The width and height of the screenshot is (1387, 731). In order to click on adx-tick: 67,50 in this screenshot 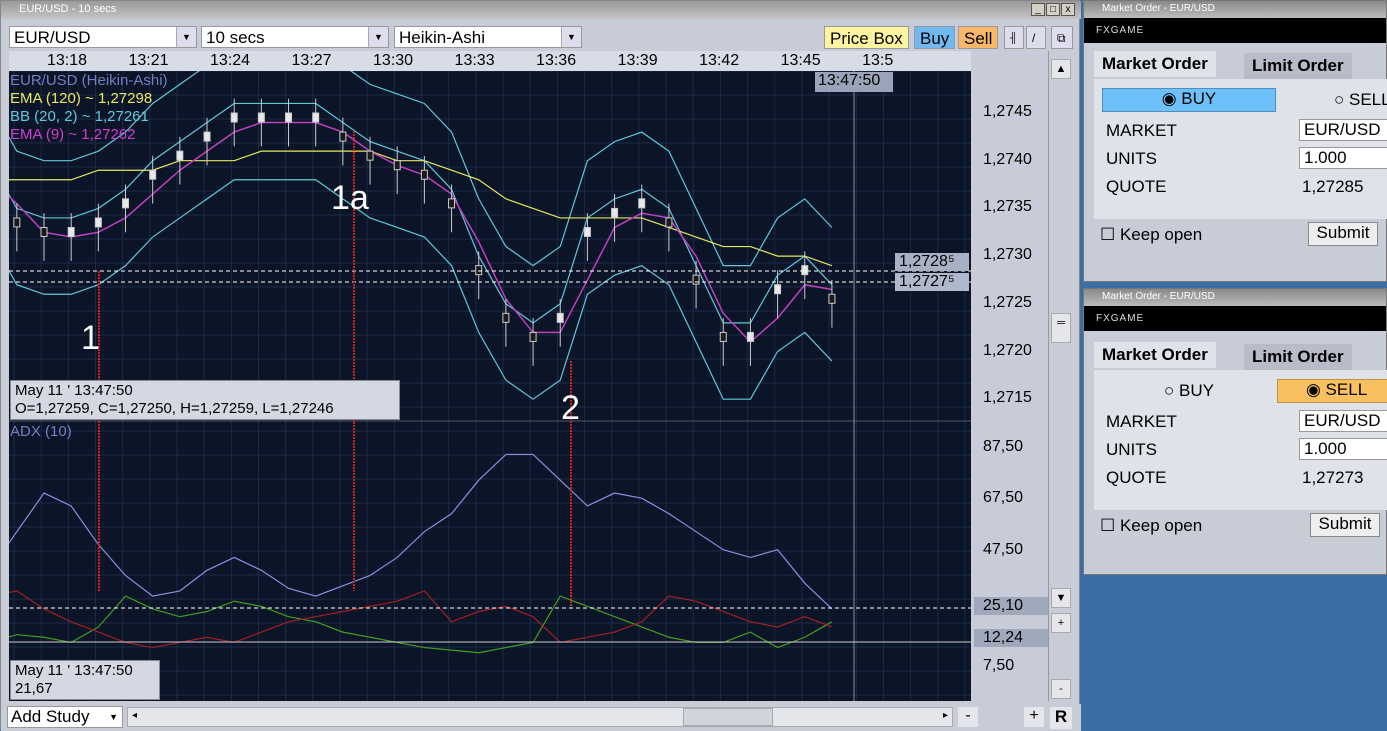, I will do `click(1003, 497)`.